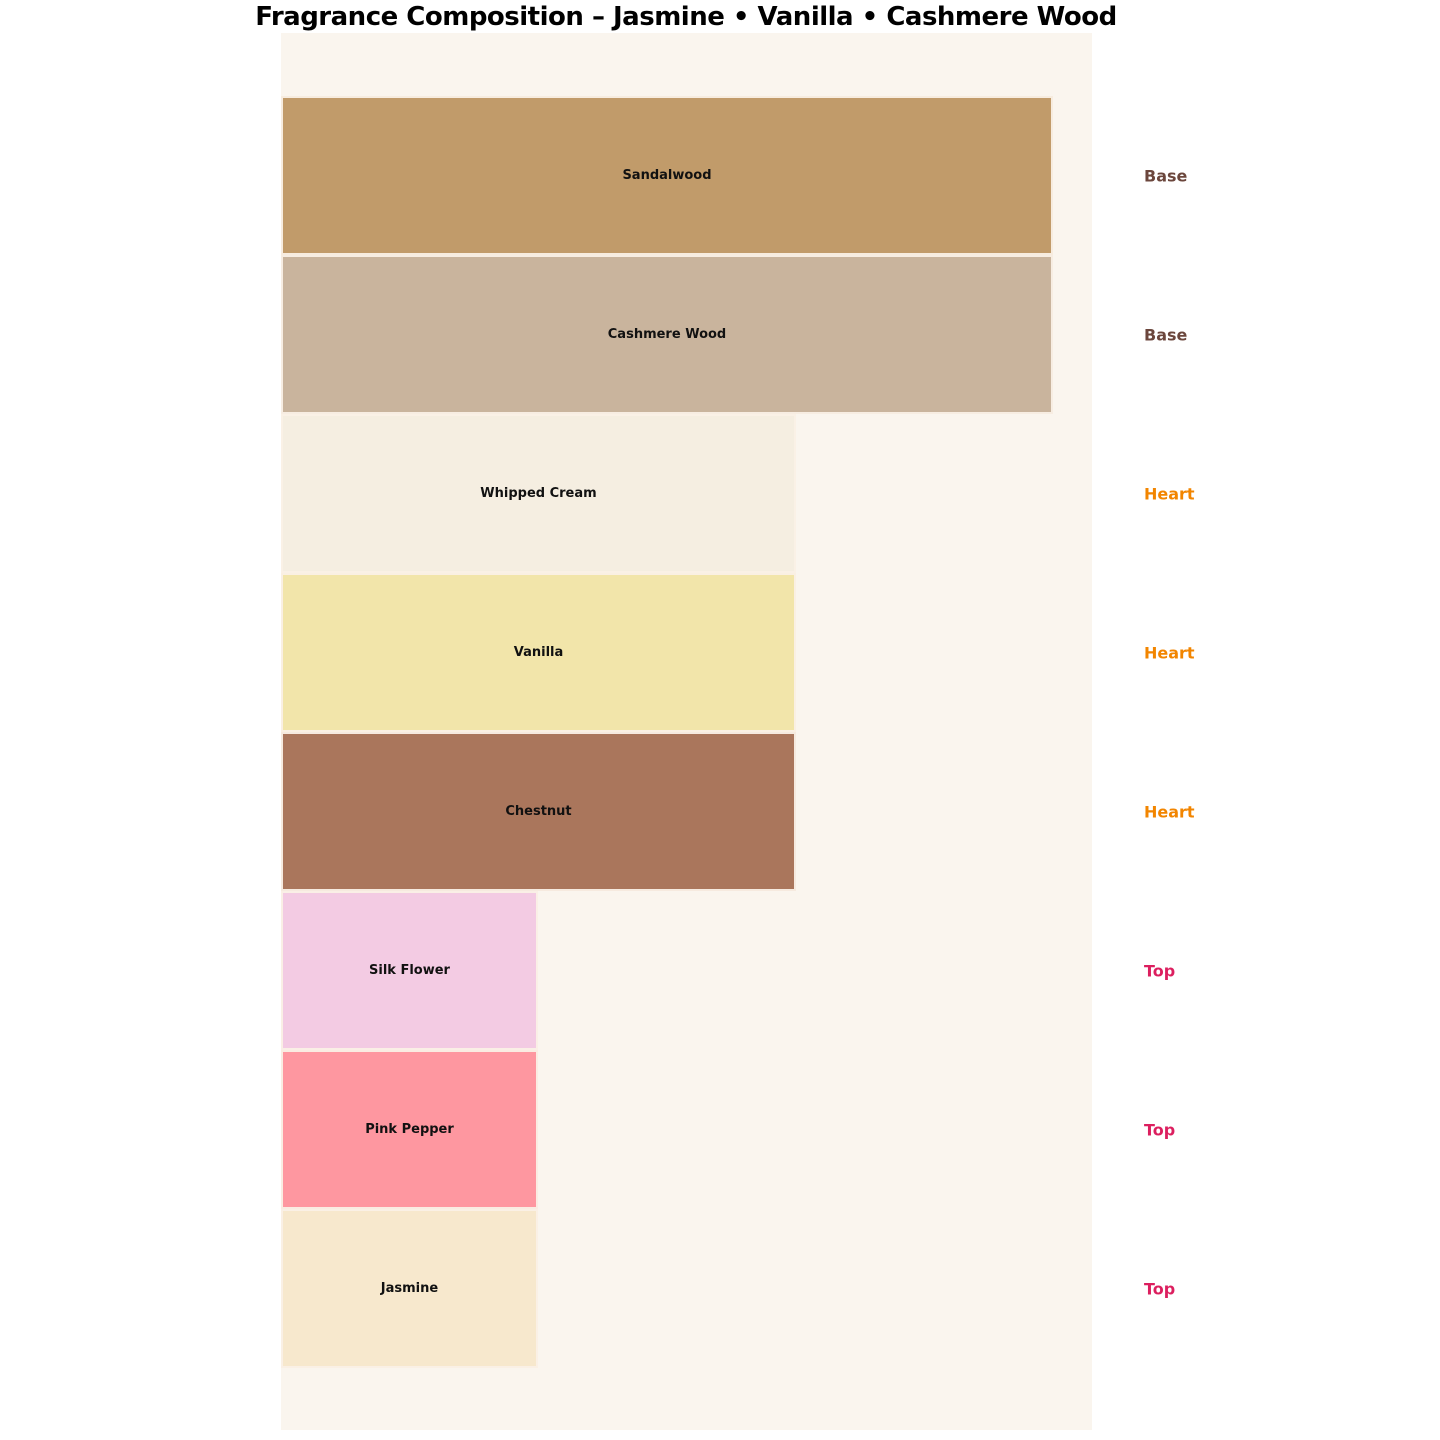 This screenshot has height=1440, width=1440. I want to click on bar-label-jasmine: Jasmine, so click(409, 1288).